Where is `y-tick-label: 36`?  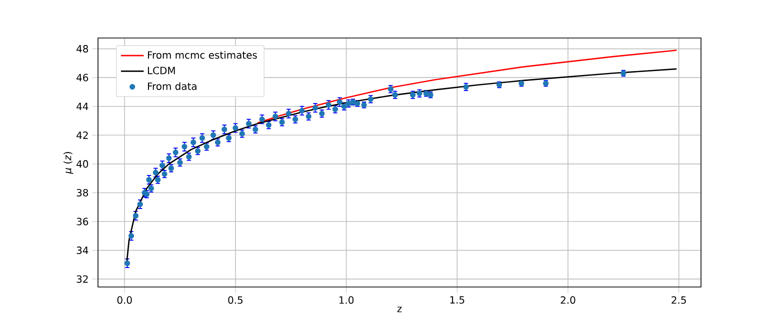
y-tick-label: 36 is located at coordinates (82, 222).